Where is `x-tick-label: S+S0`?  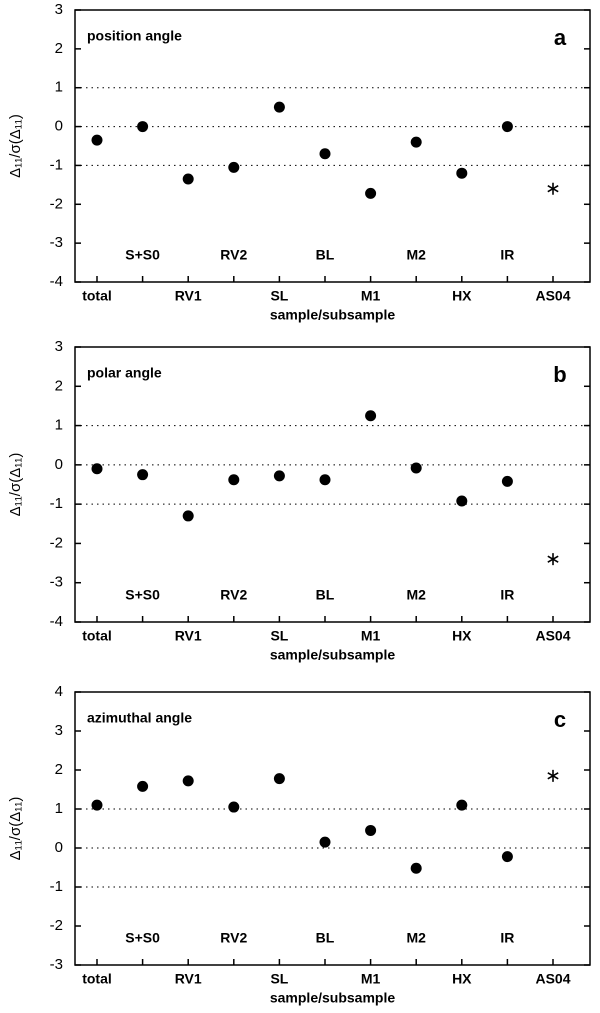 x-tick-label: S+S0 is located at coordinates (142, 255).